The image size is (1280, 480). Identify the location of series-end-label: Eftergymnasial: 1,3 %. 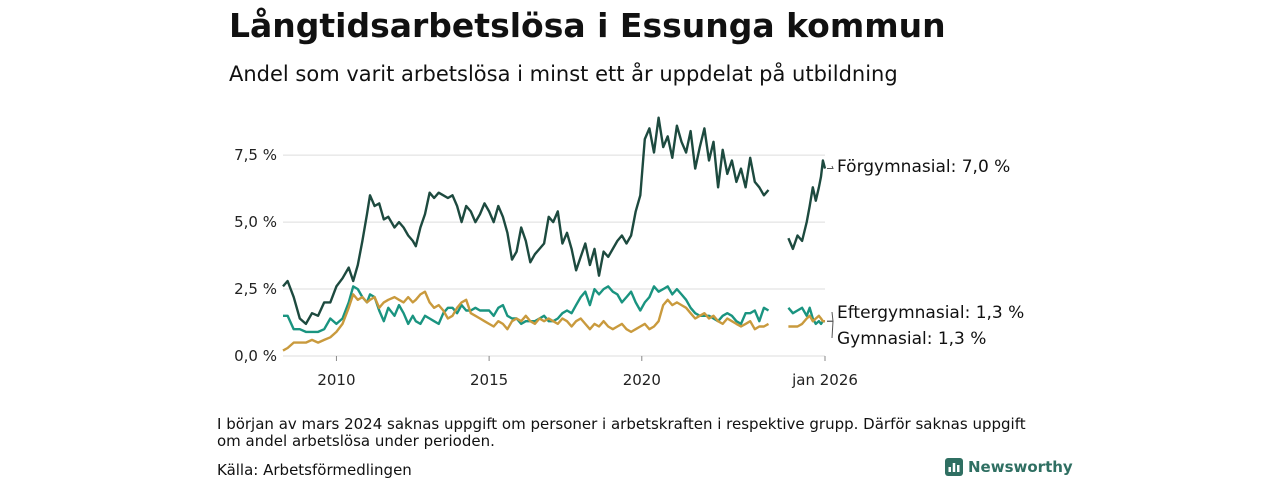
(930, 313).